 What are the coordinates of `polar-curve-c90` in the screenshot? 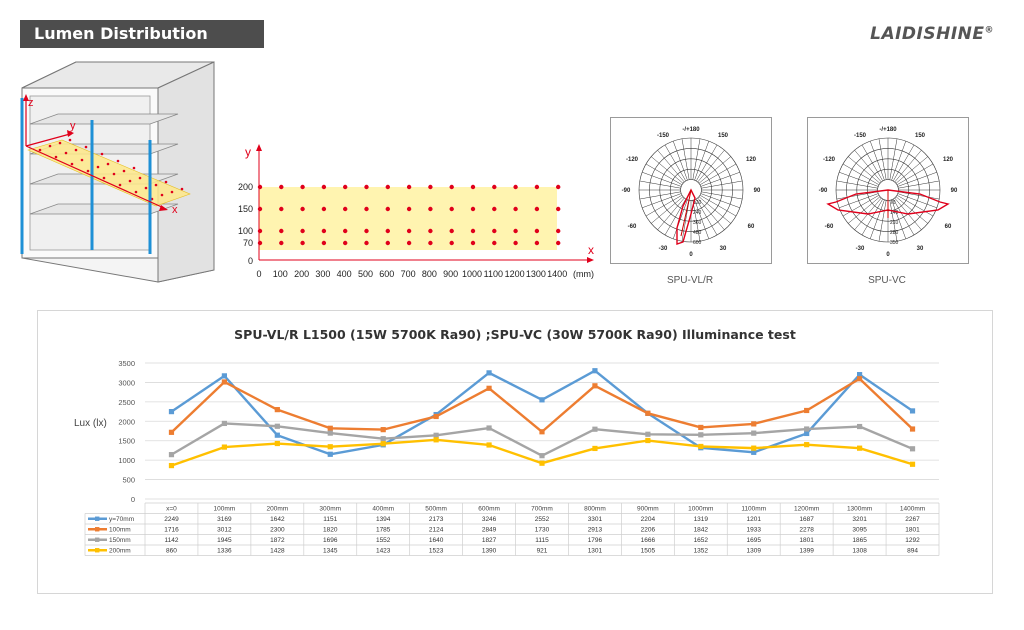 It's located at (686, 213).